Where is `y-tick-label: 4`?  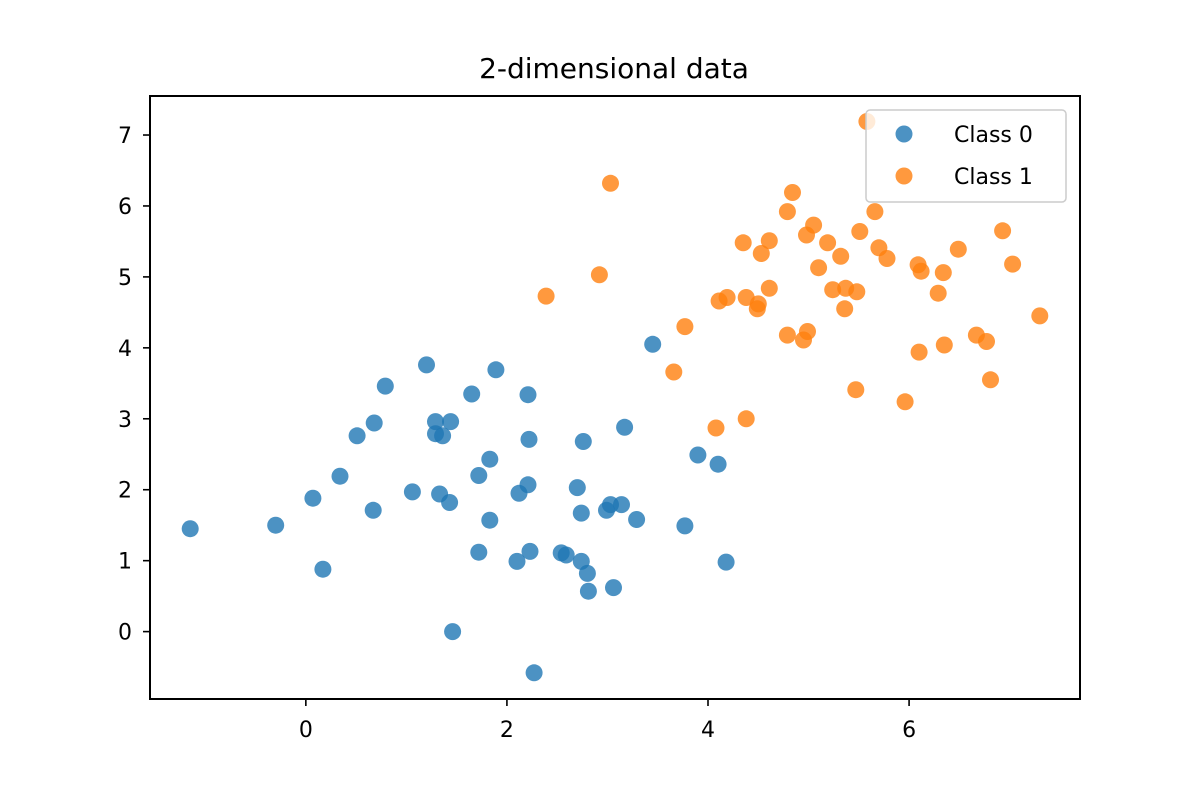 y-tick-label: 4 is located at coordinates (125, 349).